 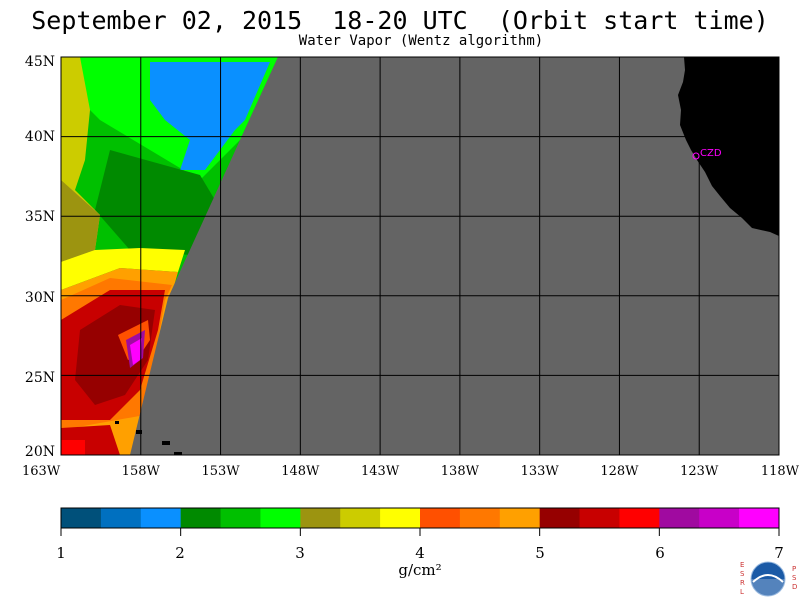 I want to click on lon-label: 128W, so click(x=619, y=471).